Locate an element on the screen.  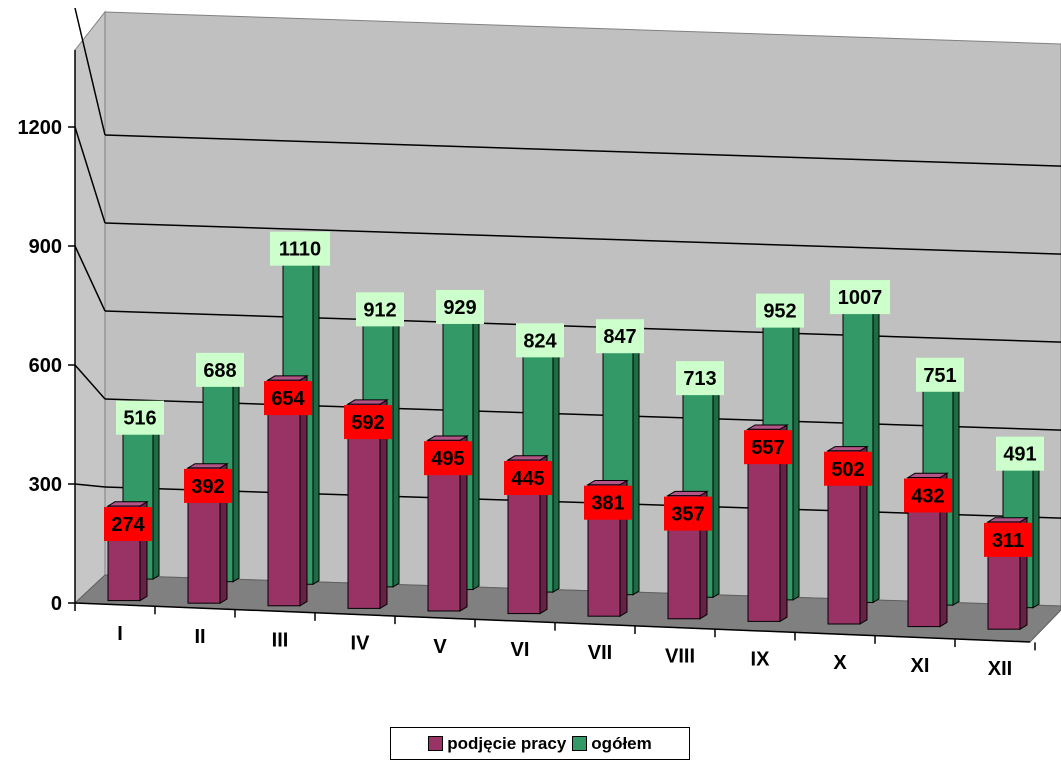
x-tick-label: XI is located at coordinates (920, 666).